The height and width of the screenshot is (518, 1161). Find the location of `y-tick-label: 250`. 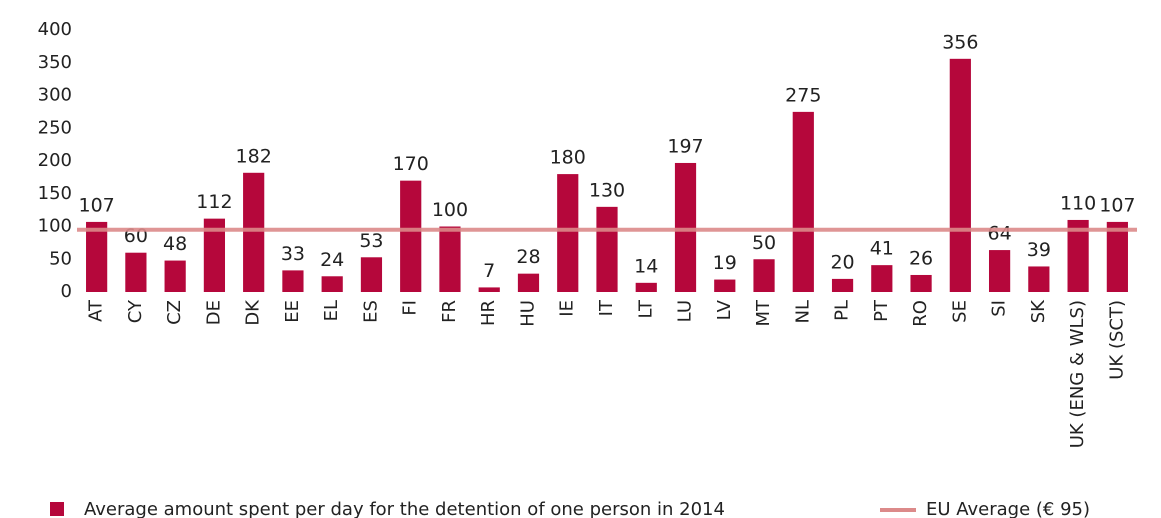

y-tick-label: 250 is located at coordinates (55, 127).